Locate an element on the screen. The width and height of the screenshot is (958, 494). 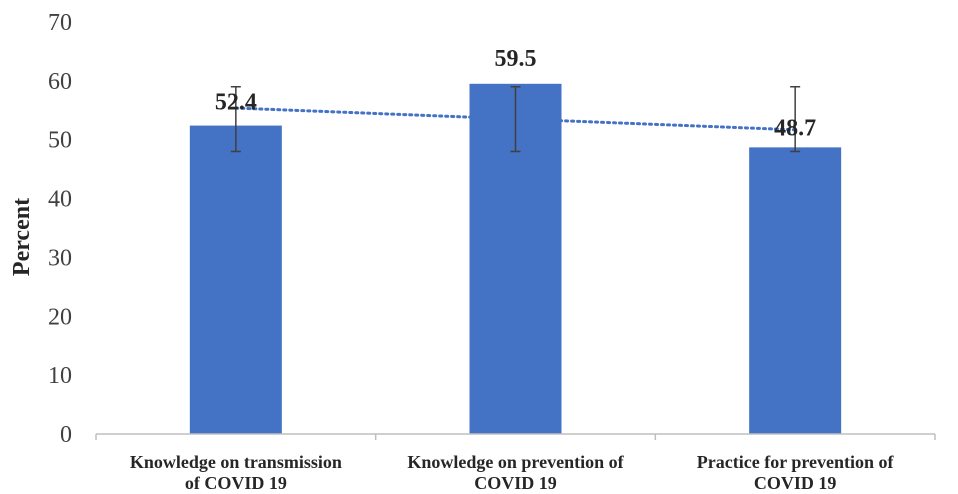
trendline is located at coordinates (515, 119).